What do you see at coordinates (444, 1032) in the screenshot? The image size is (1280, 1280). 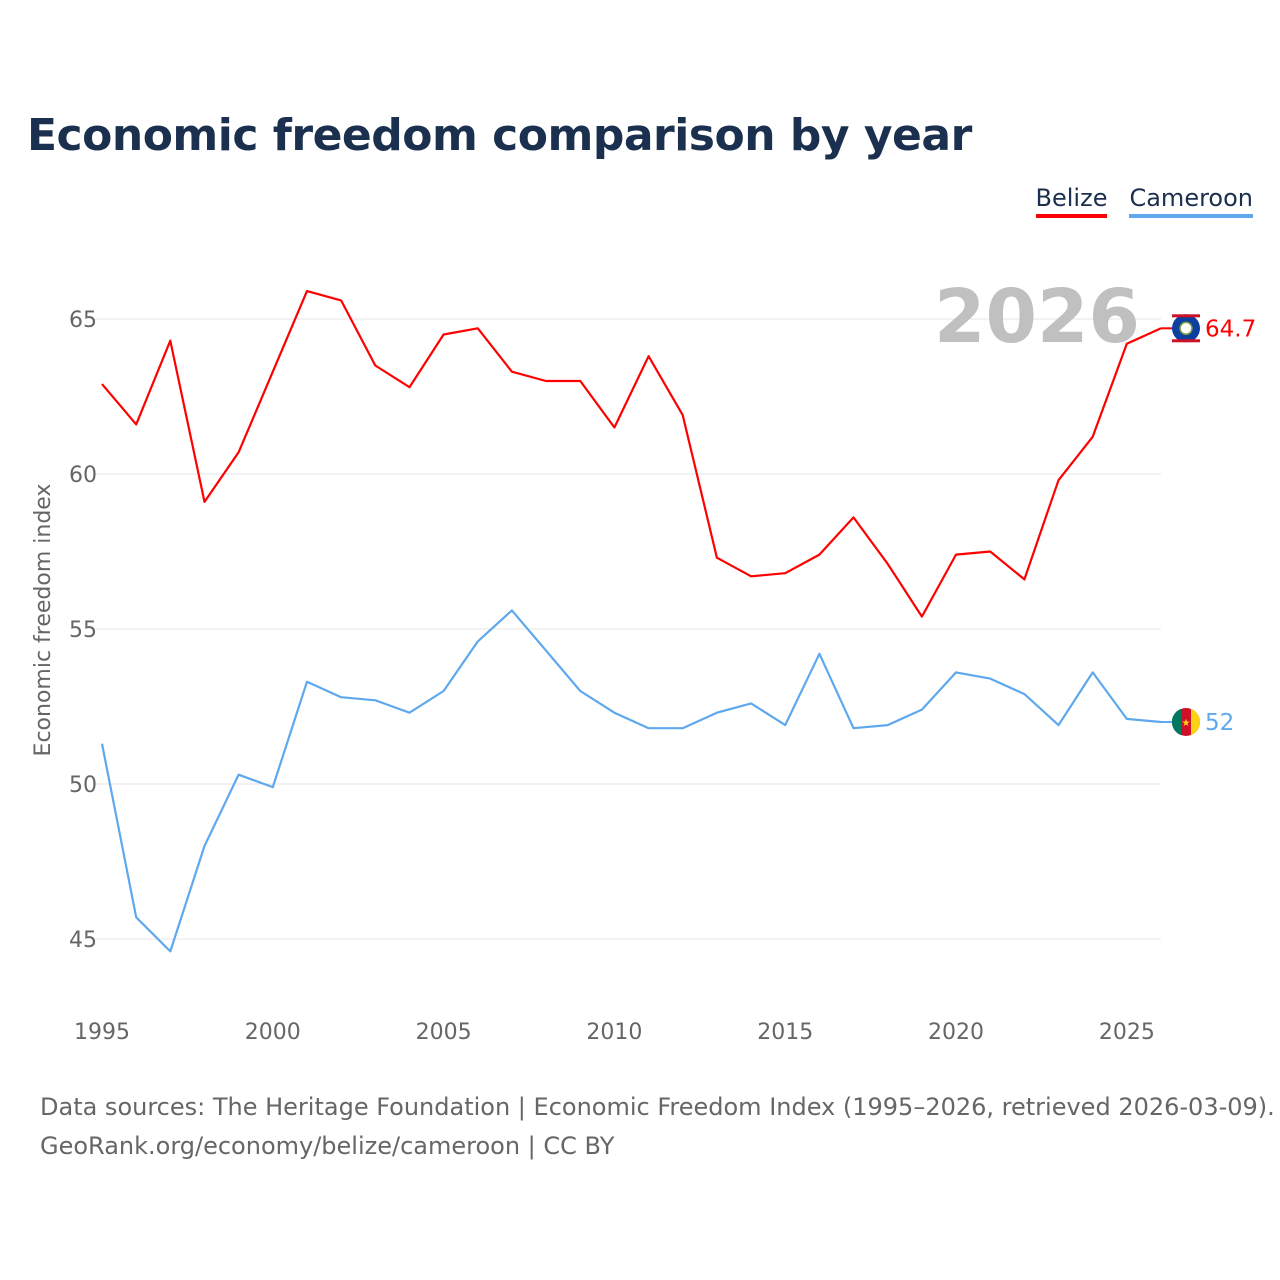 I see `x-tick-label: 2005` at bounding box center [444, 1032].